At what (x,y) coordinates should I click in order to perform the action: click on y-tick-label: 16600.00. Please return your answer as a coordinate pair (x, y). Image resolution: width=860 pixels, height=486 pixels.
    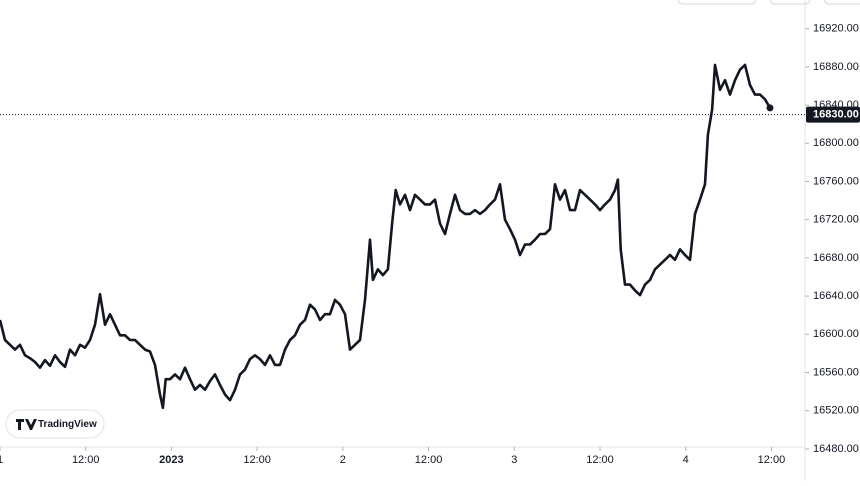
    Looking at the image, I should click on (836, 334).